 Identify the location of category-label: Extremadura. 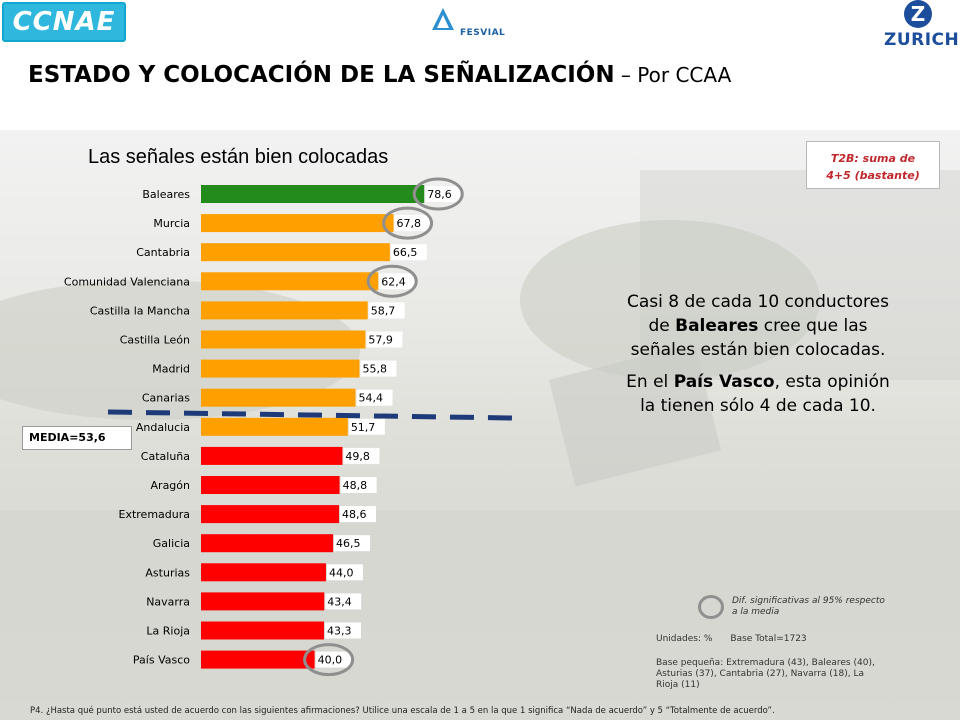
(155, 514).